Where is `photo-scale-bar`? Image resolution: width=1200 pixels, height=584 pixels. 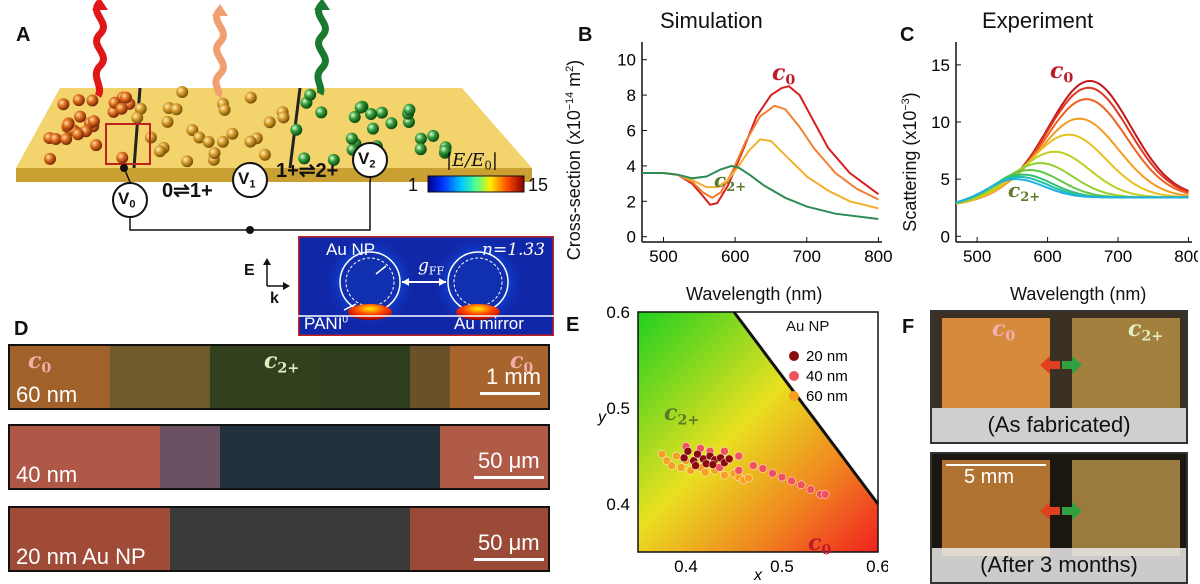
photo-scale-bar is located at coordinates (996, 465).